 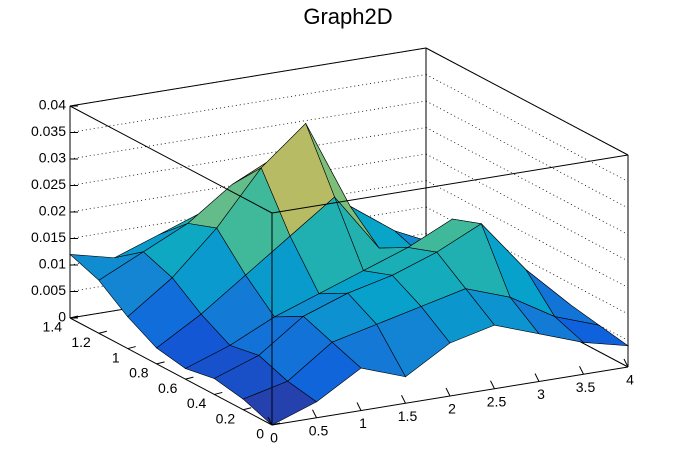 What do you see at coordinates (48, 237) in the screenshot?
I see `z-tick-label: 0.015` at bounding box center [48, 237].